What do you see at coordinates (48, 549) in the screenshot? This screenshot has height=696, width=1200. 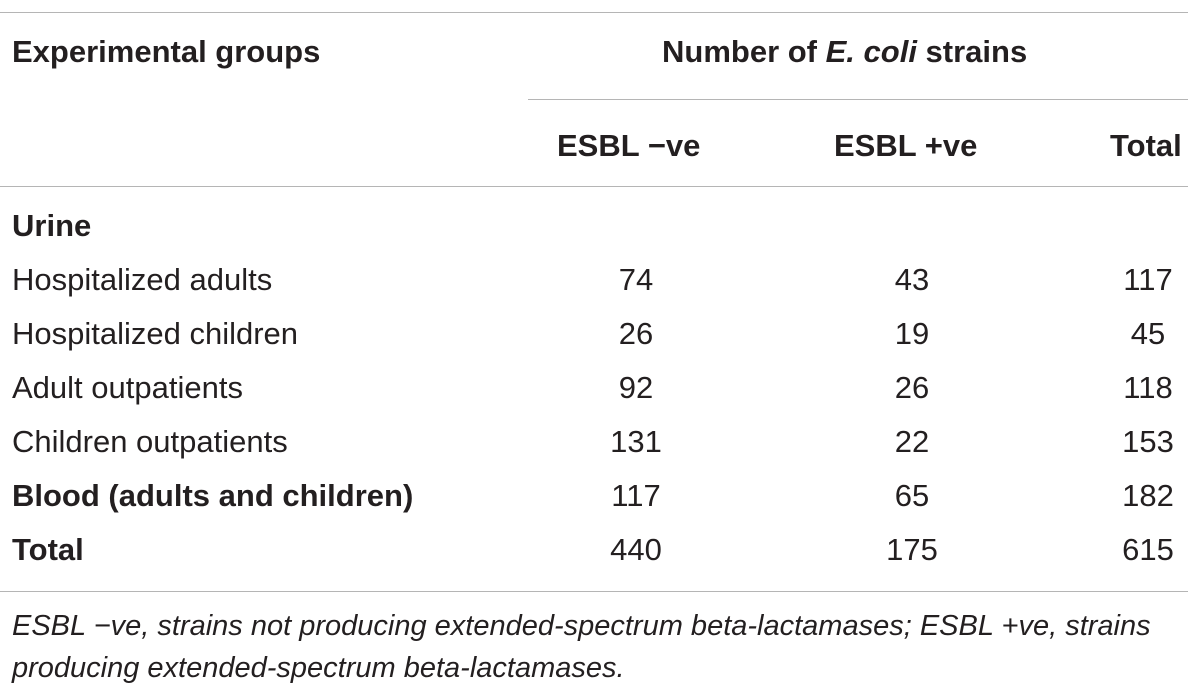 I see `row-label-total: Total` at bounding box center [48, 549].